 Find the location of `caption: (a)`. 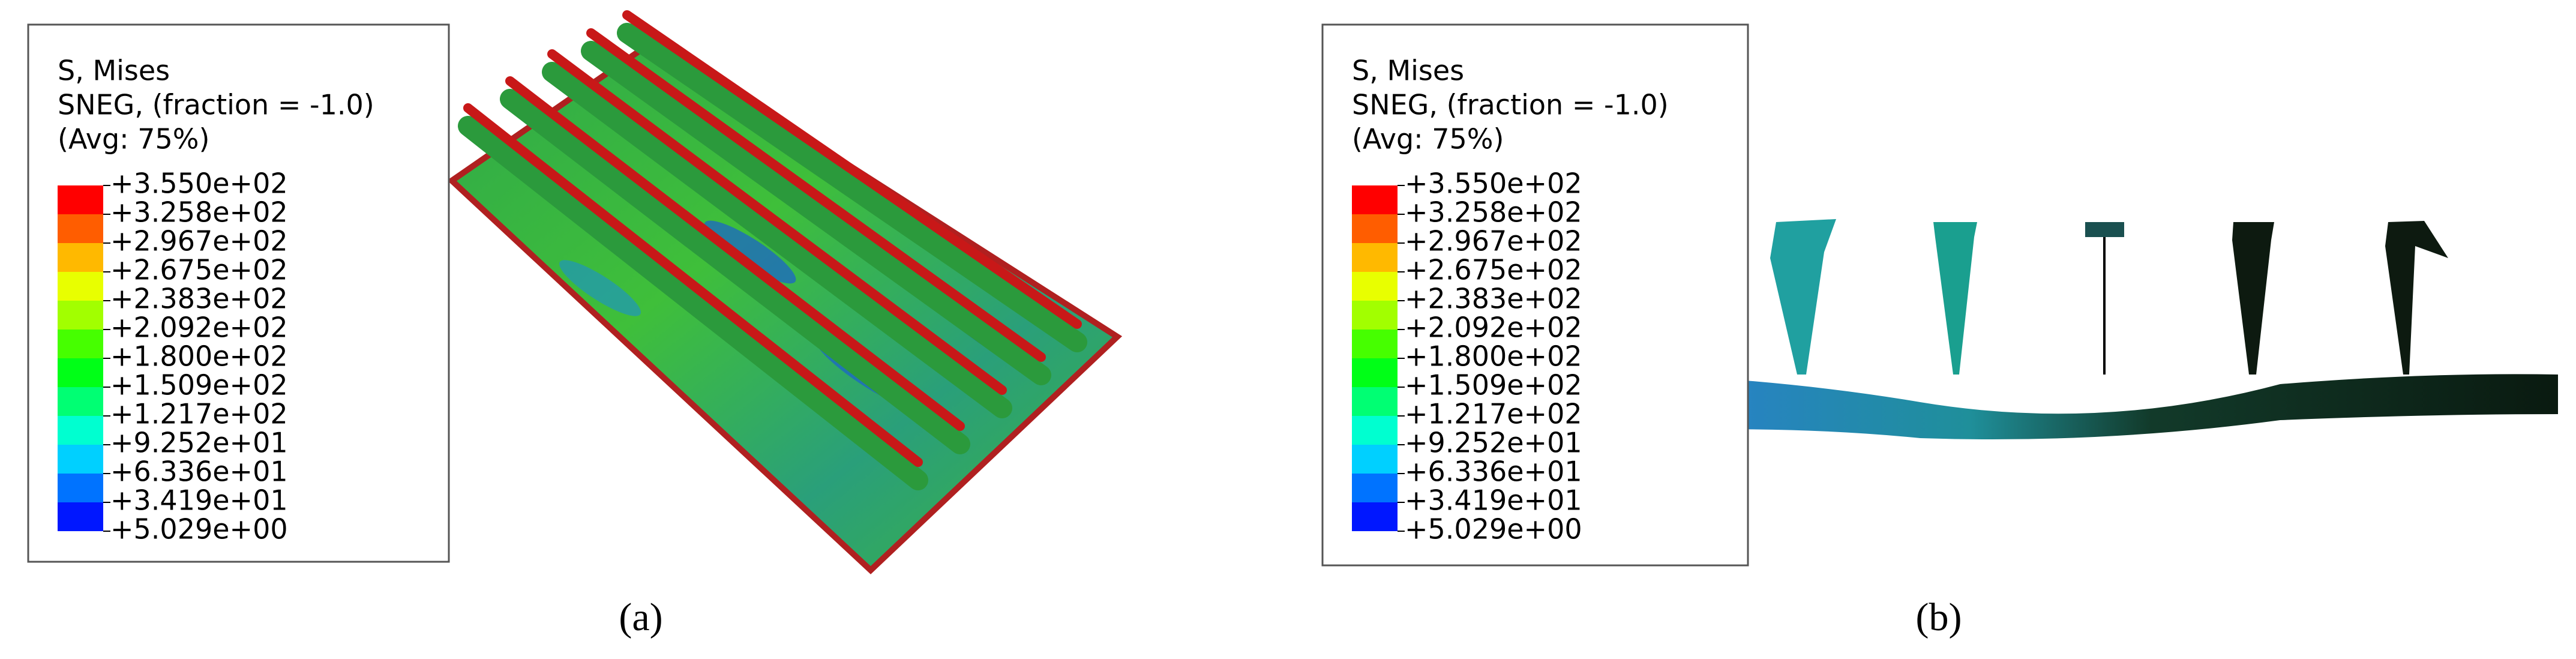

caption: (a) is located at coordinates (640, 617).